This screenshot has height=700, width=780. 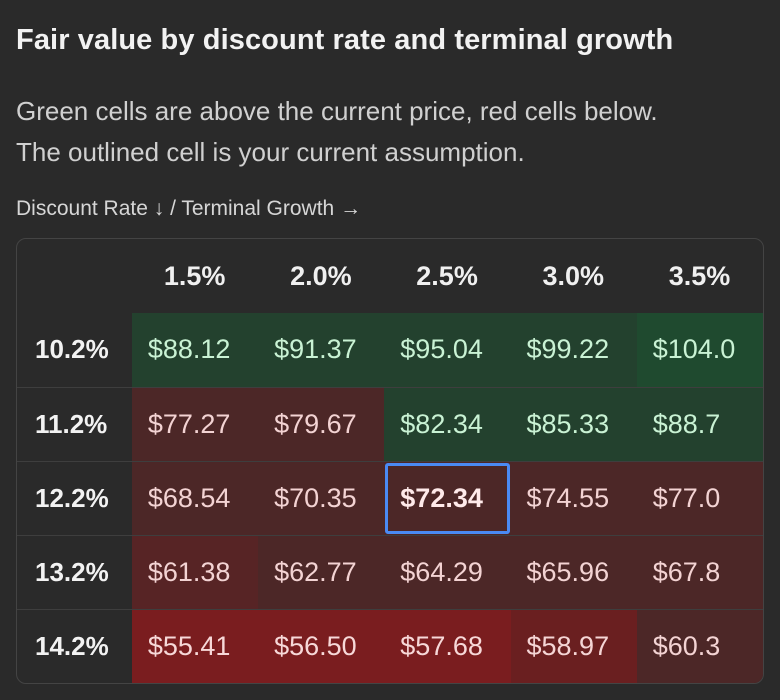 What do you see at coordinates (447, 646) in the screenshot?
I see `fair-value-cell: $57.68` at bounding box center [447, 646].